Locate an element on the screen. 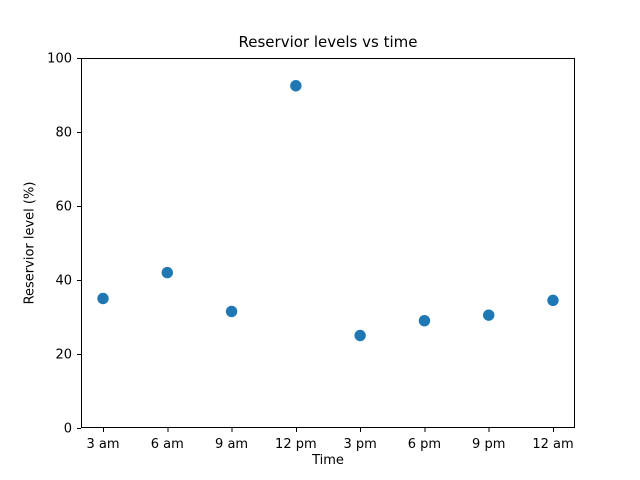 This screenshot has width=640, height=480. x-tick-label: 9 am is located at coordinates (231, 444).